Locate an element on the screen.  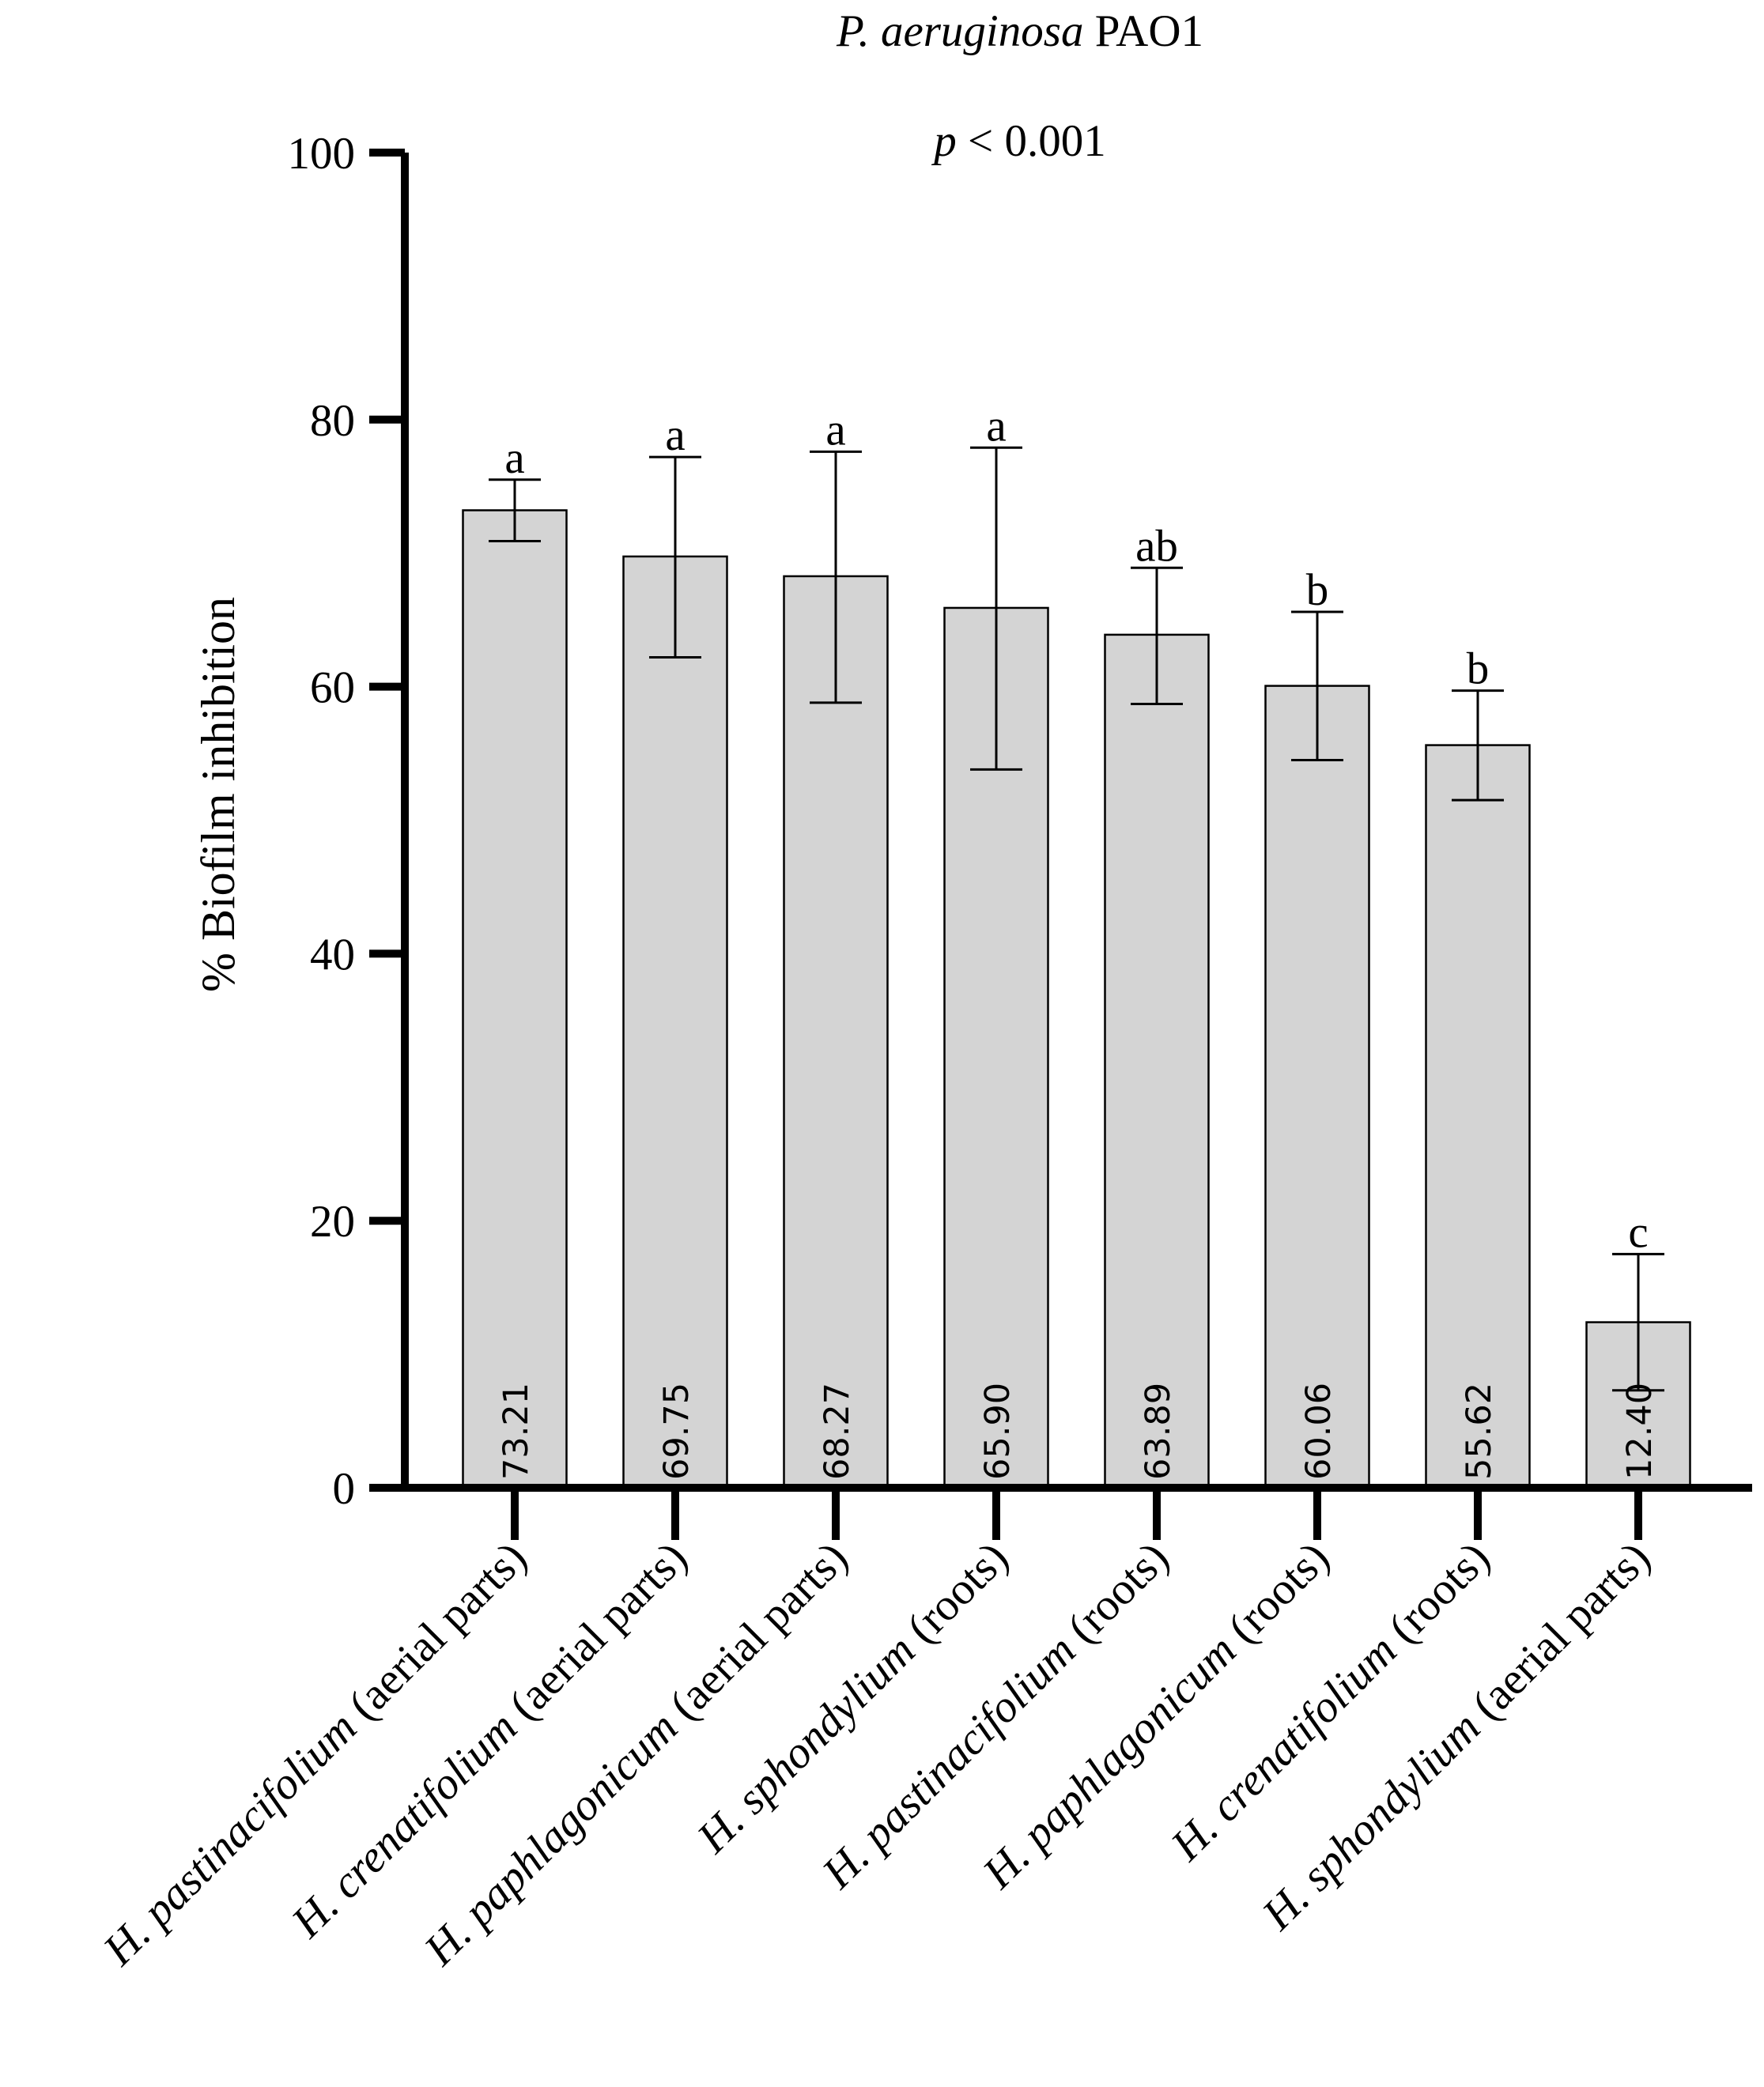
value-label: 65.90 is located at coordinates (998, 1431).